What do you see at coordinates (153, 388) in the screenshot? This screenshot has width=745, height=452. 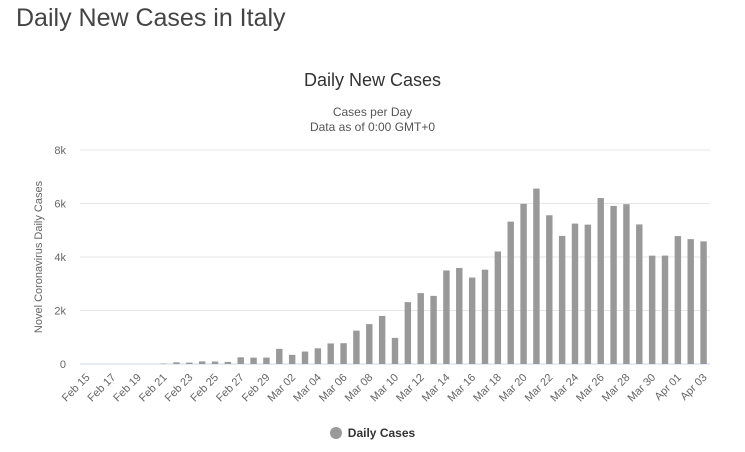 I see `x-tick-label: Feb 21` at bounding box center [153, 388].